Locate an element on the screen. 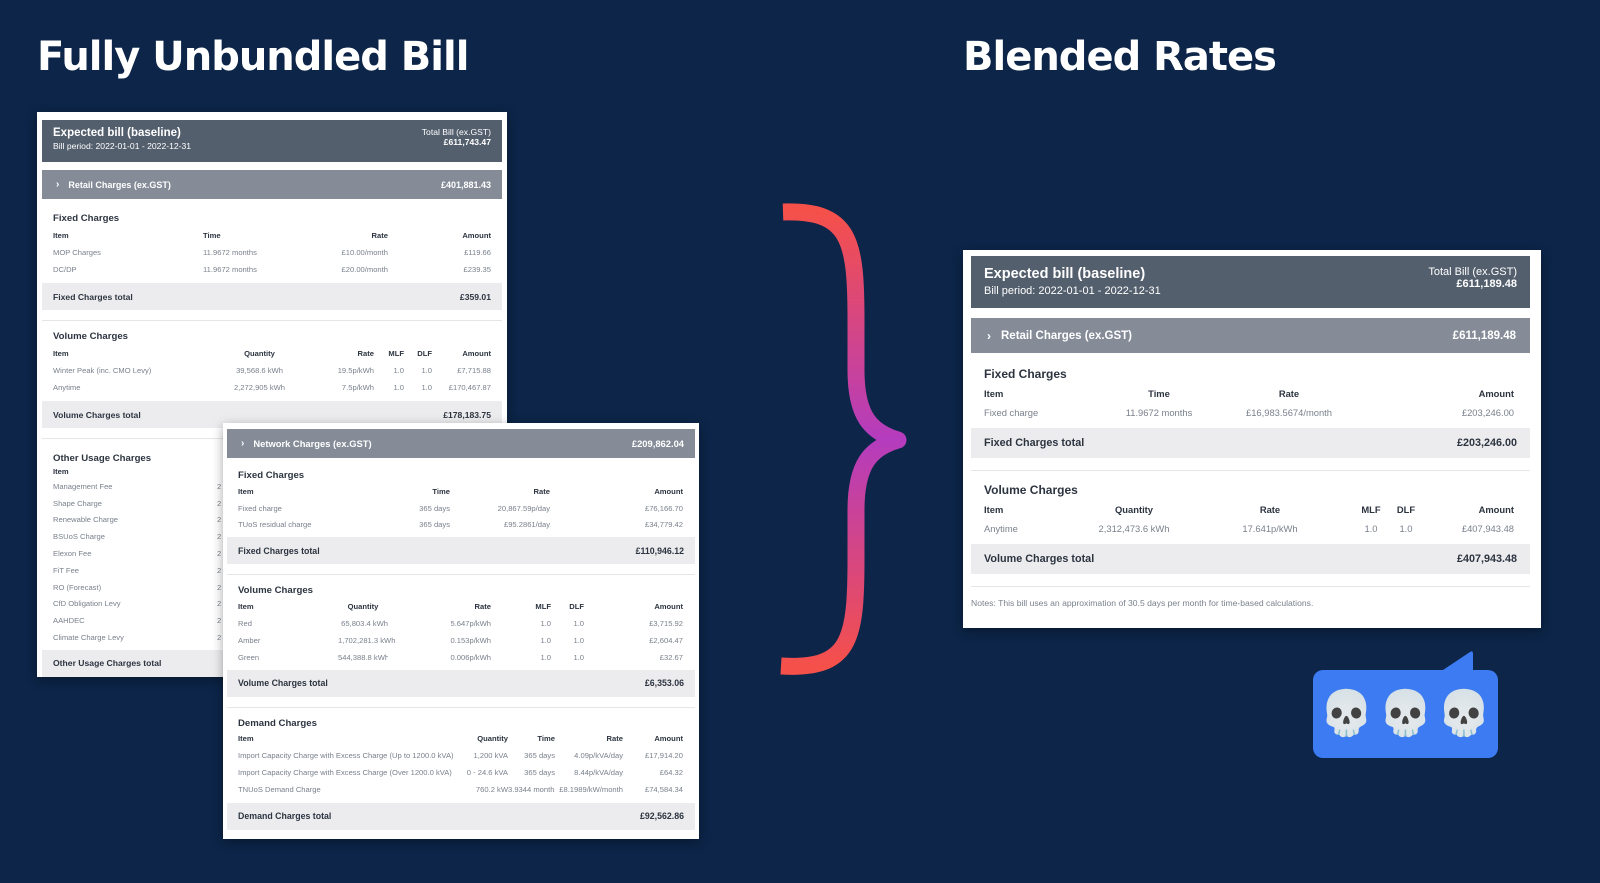 This screenshot has height=883, width=1600. table-header: Item is located at coordinates (61, 471).